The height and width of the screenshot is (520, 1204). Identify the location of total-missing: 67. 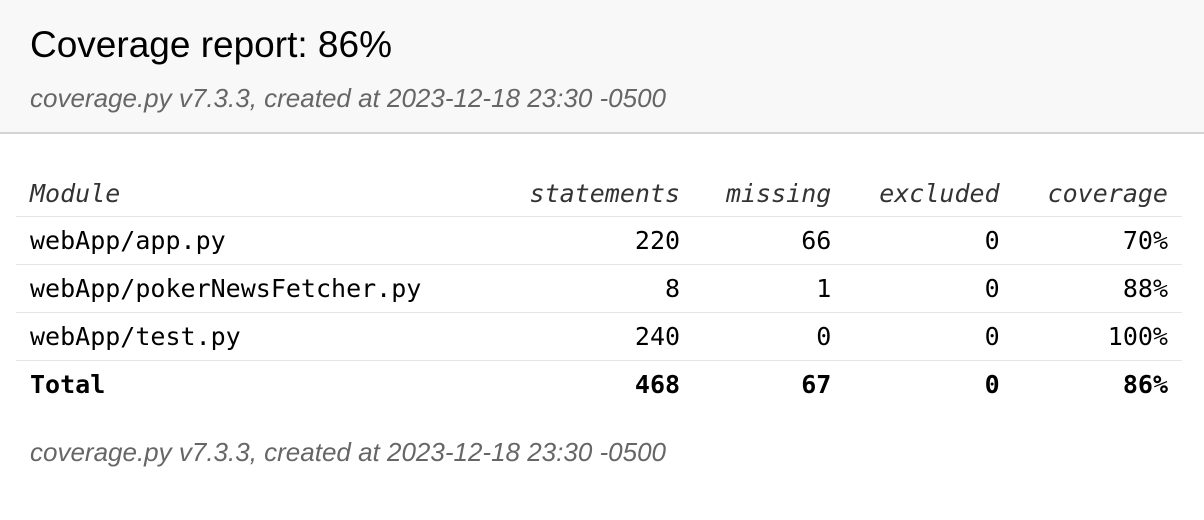
(816, 384).